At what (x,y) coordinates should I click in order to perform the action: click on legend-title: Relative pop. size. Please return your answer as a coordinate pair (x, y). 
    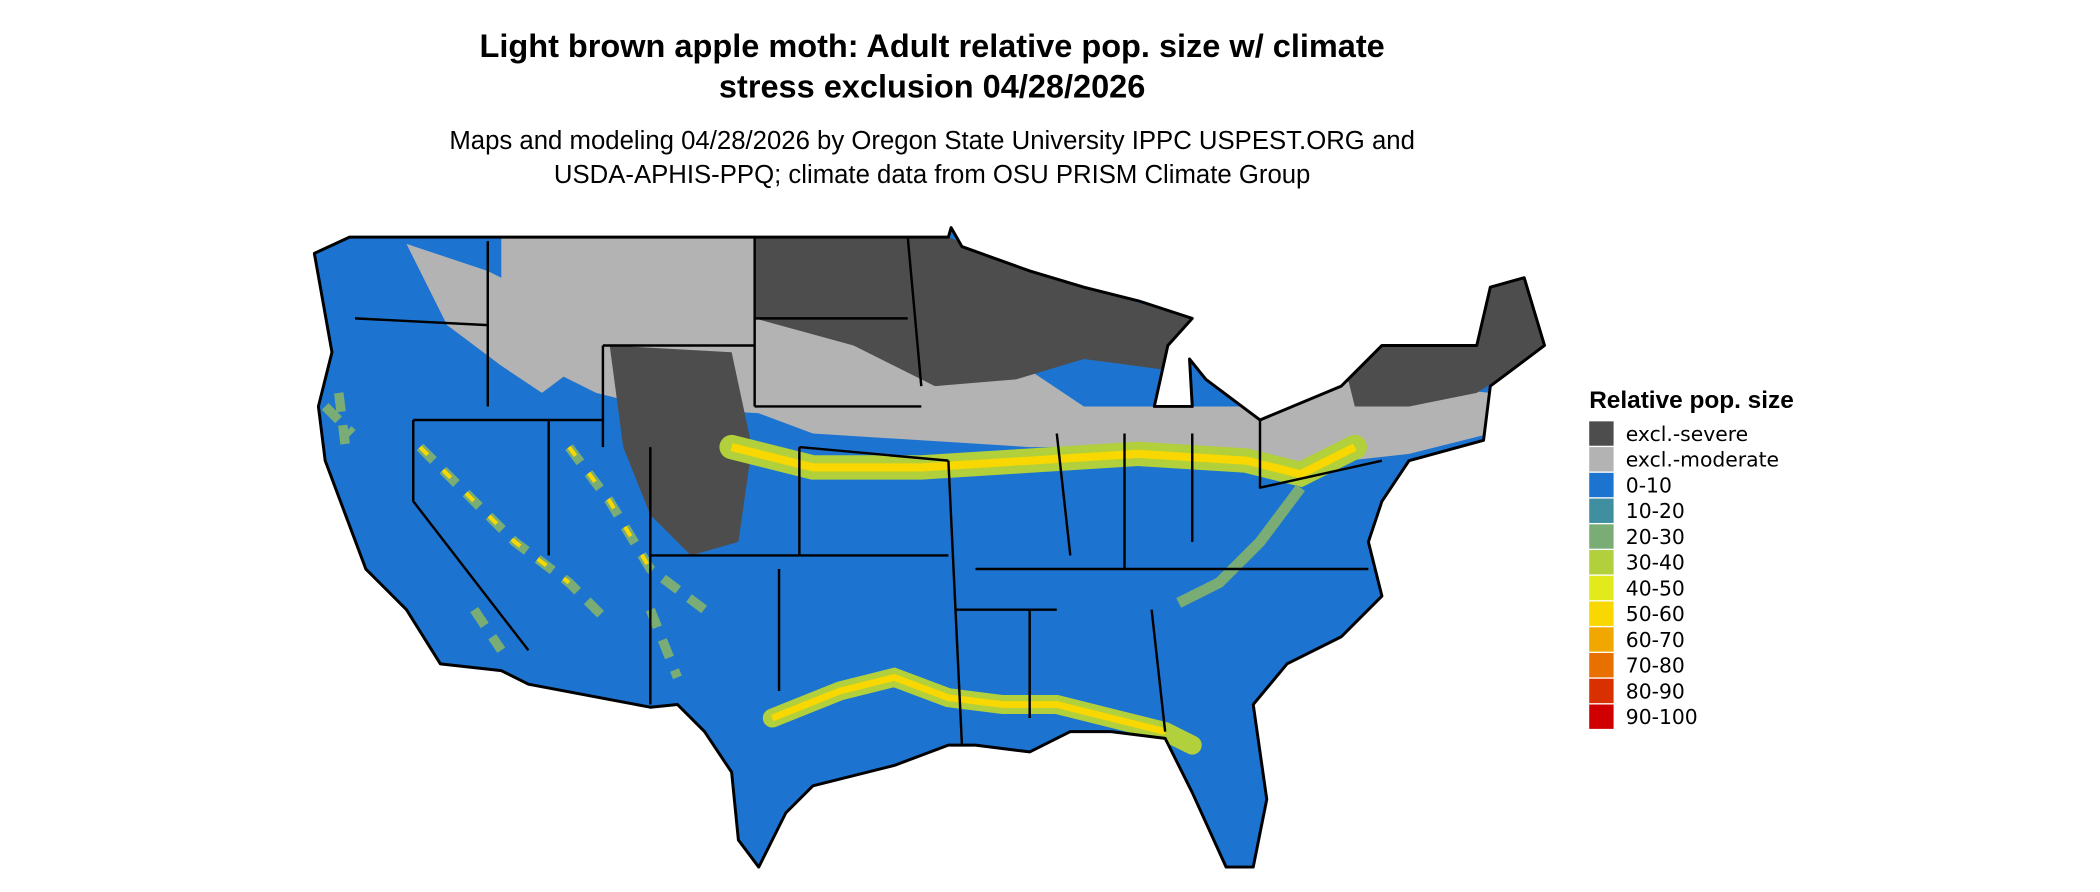
    Looking at the image, I should click on (1691, 400).